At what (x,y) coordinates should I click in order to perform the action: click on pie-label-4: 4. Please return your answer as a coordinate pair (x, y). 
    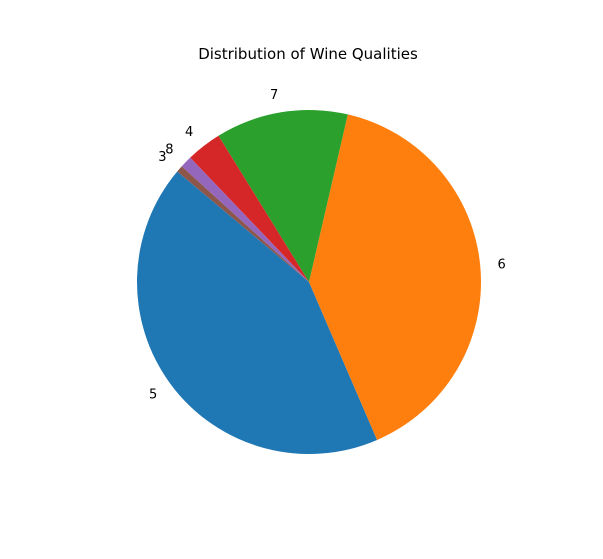
    Looking at the image, I should click on (189, 132).